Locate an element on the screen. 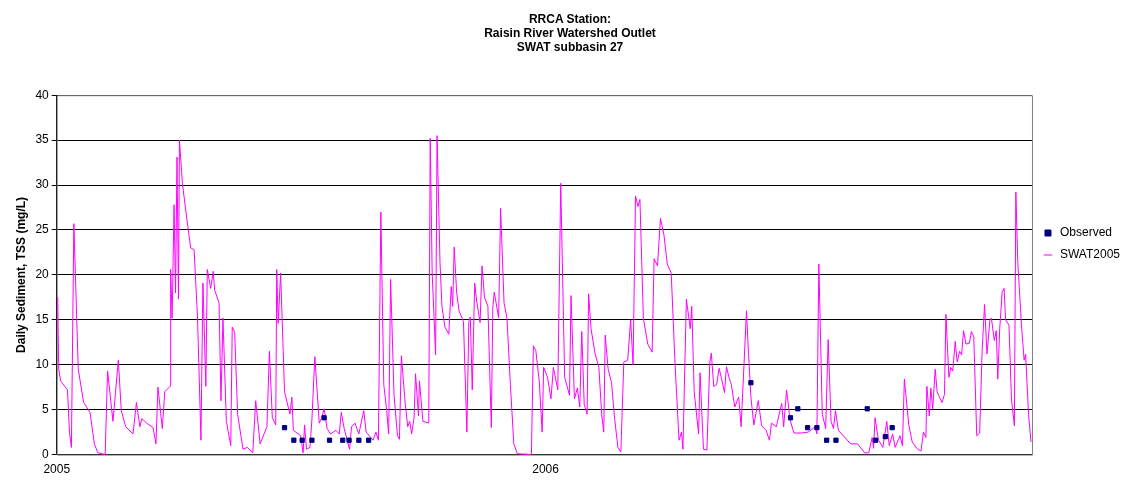 Image resolution: width=1136 pixels, height=484 pixels. y-tick-label: 35 is located at coordinates (42, 139).